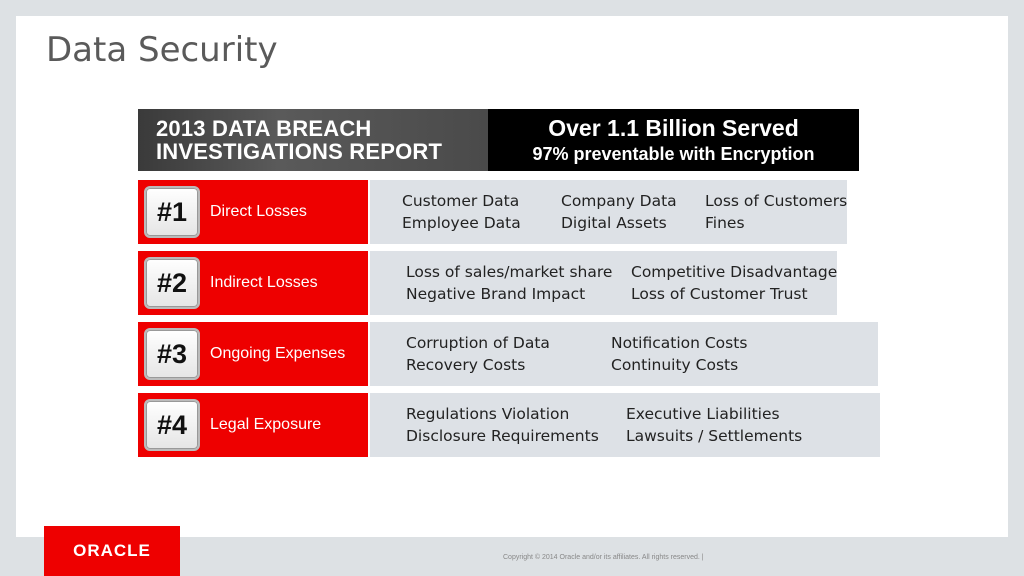  I want to click on banner-line-2: INVESTIGATIONS REPORT, so click(299, 151).